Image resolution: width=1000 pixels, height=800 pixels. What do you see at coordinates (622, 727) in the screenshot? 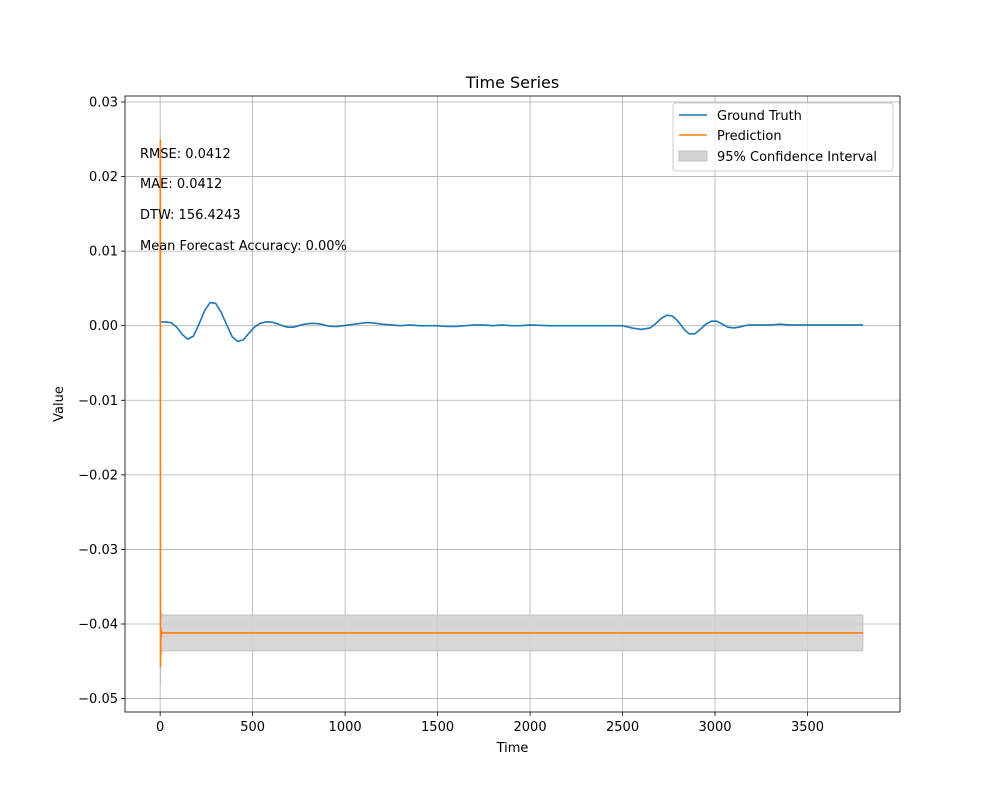
I see `x-tick-label: 2500` at bounding box center [622, 727].